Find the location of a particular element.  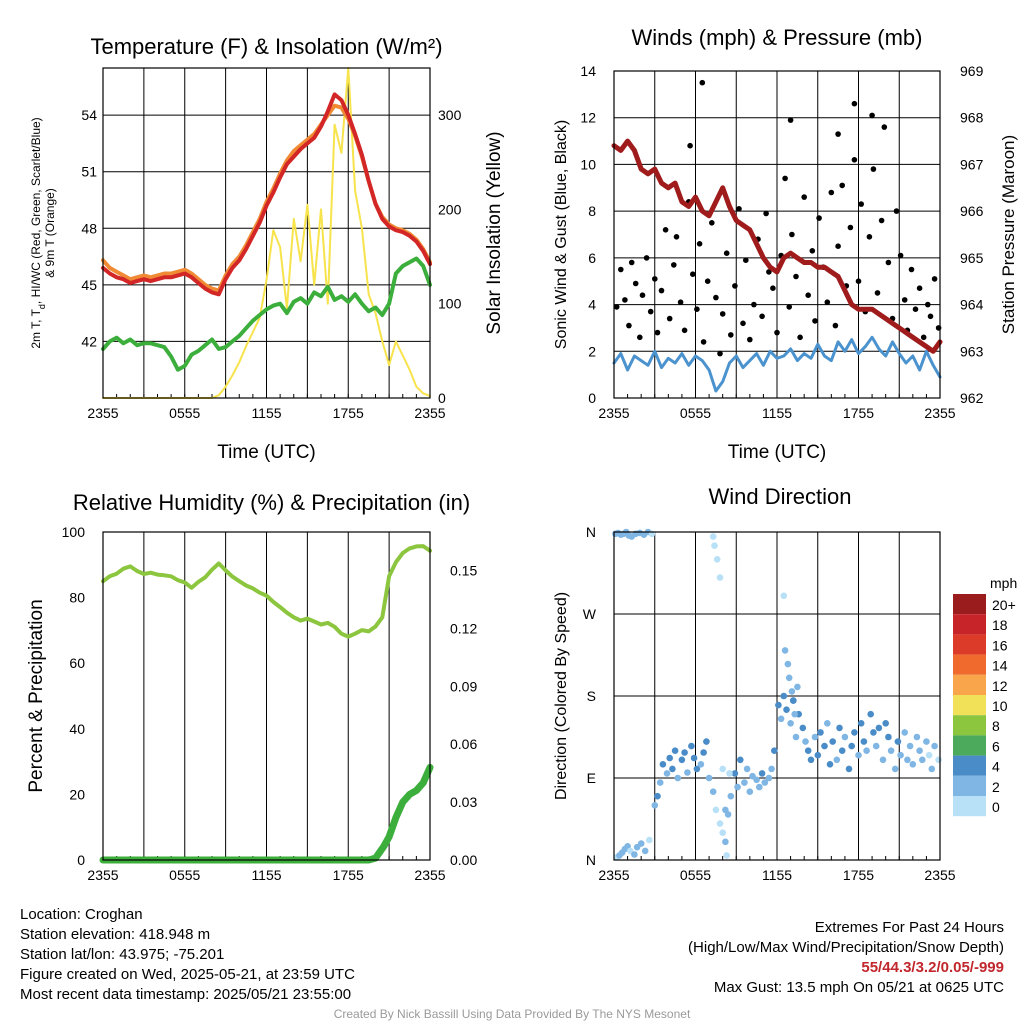

legend-label: 8 is located at coordinates (996, 726).